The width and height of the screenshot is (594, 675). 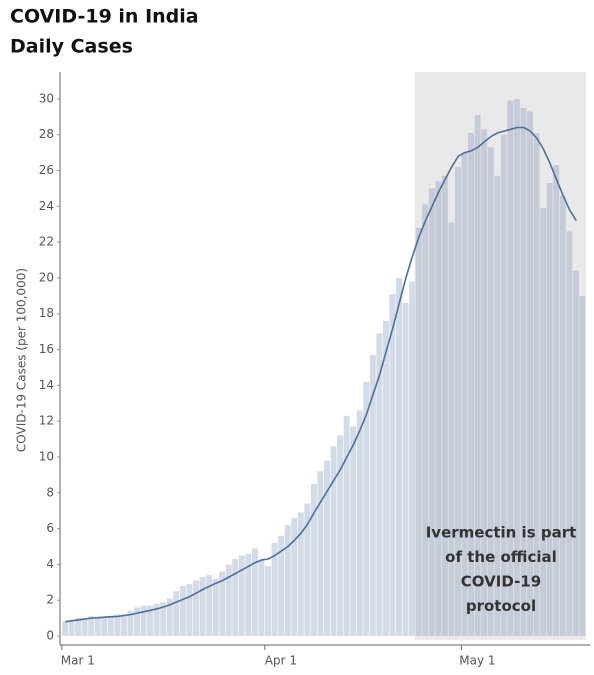 I want to click on y-tick-label: 0, so click(x=50, y=636).